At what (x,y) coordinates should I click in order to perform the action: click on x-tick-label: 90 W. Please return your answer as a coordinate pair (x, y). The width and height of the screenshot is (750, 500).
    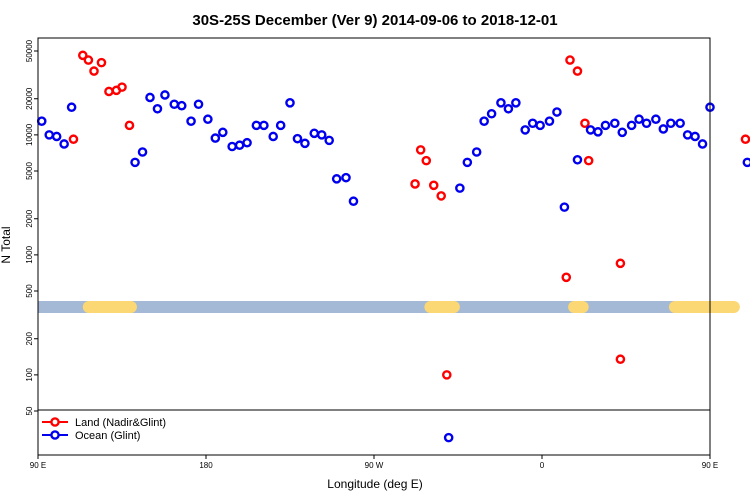
    Looking at the image, I should click on (374, 465).